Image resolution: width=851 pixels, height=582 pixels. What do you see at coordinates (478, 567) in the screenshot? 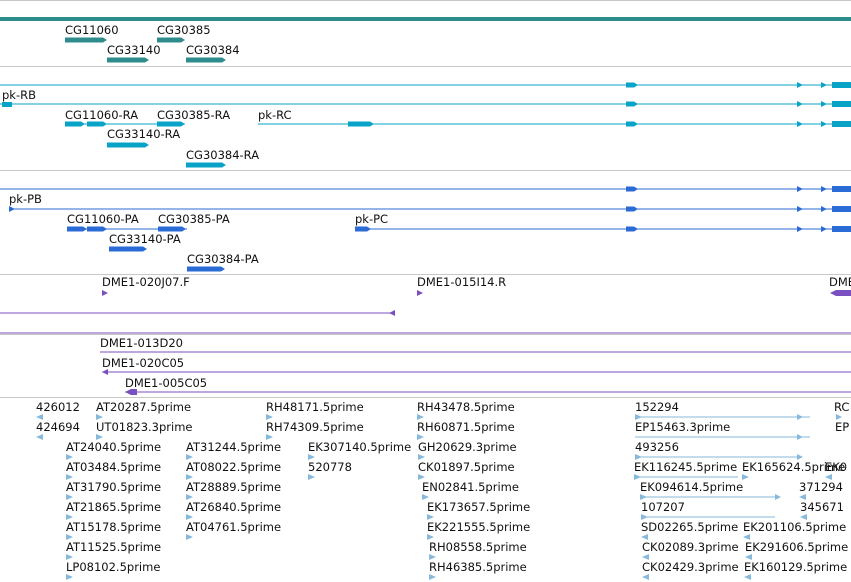
I see `est-label: RH46385.5prime` at bounding box center [478, 567].